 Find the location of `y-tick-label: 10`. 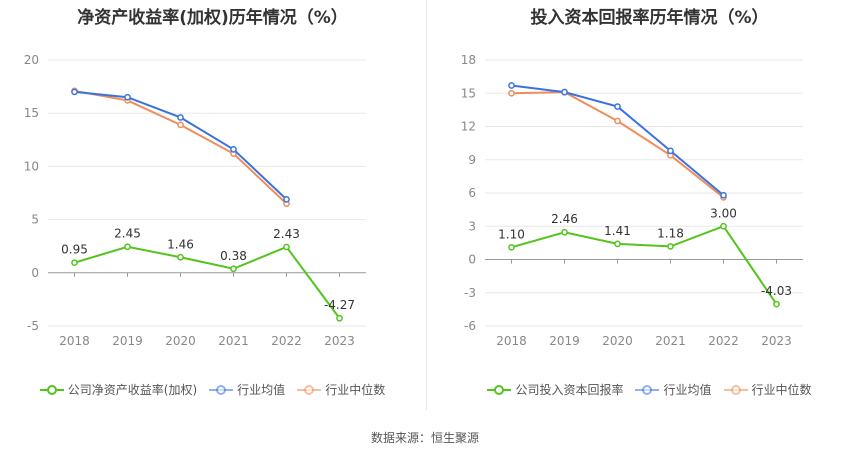

y-tick-label: 10 is located at coordinates (31, 166).